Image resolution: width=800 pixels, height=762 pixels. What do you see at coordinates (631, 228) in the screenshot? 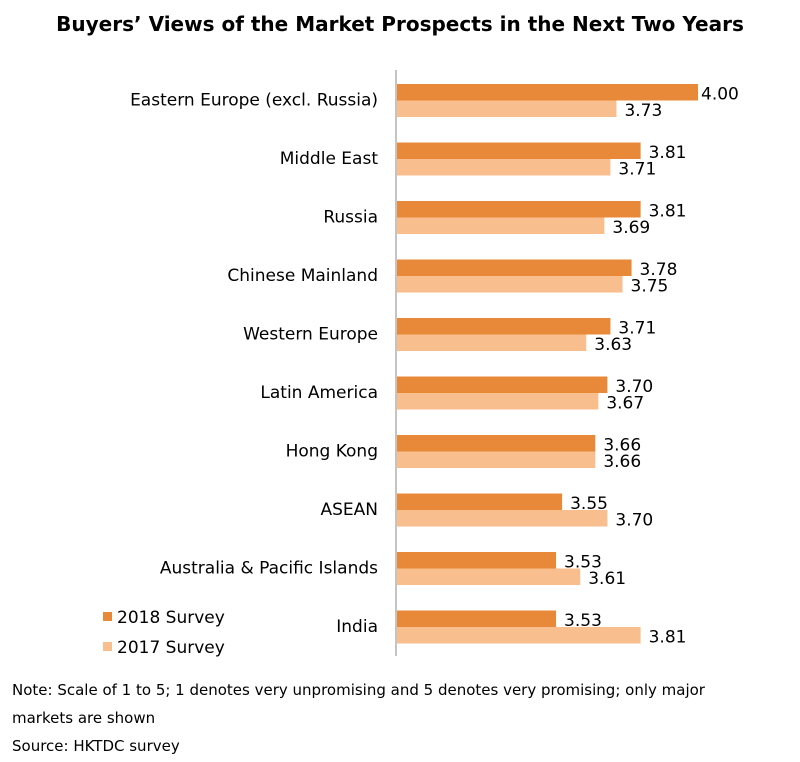
I see `data-label: 3.69` at bounding box center [631, 228].